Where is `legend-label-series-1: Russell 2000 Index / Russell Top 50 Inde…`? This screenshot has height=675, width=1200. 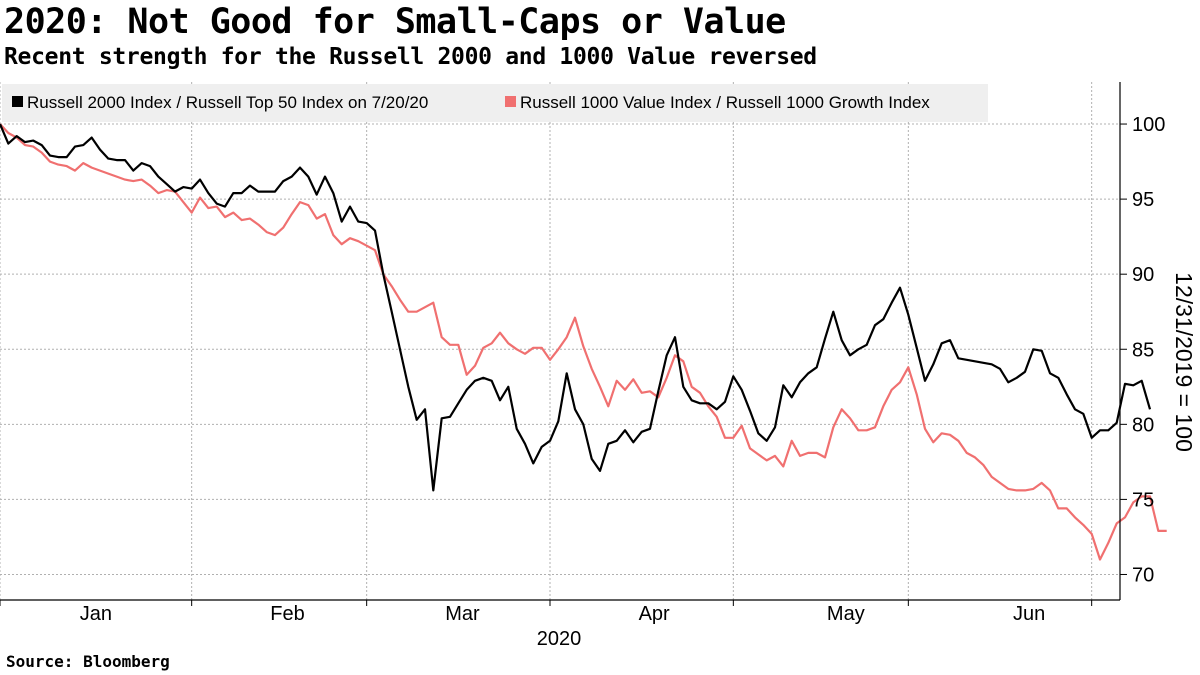 legend-label-series-1: Russell 2000 Index / Russell Top 50 Inde… is located at coordinates (227, 102).